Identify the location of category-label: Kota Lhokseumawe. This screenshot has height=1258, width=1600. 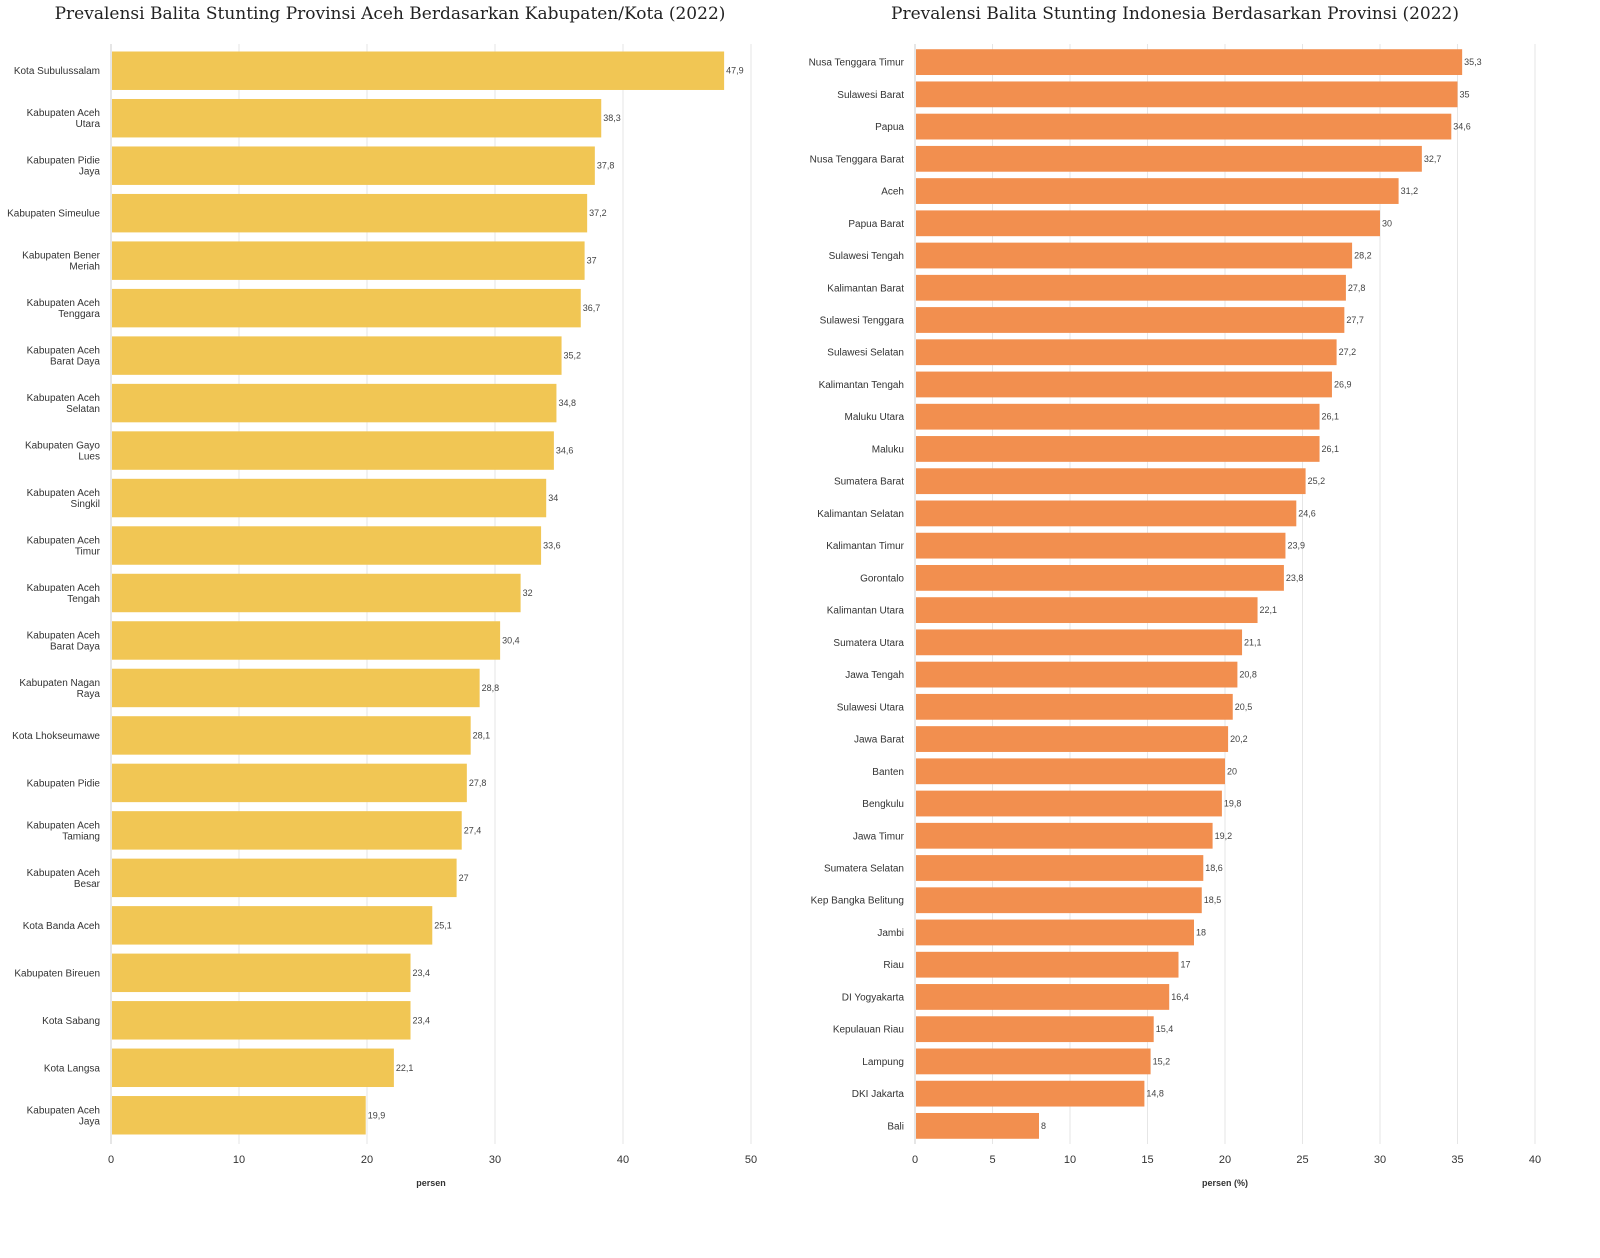
(56, 736).